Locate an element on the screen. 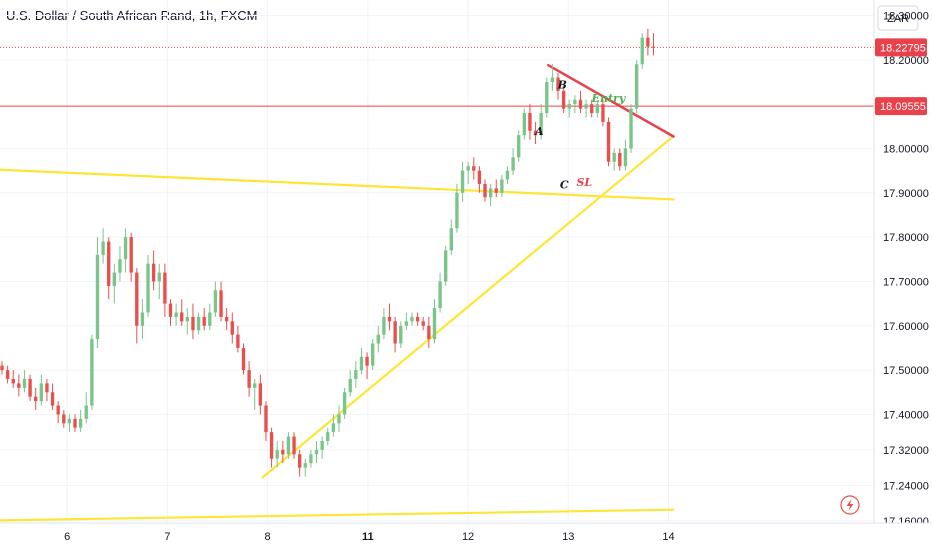 This screenshot has height=550, width=932. x-axis-ticks: 6 7 8 11 12 13 14 is located at coordinates (369, 537).